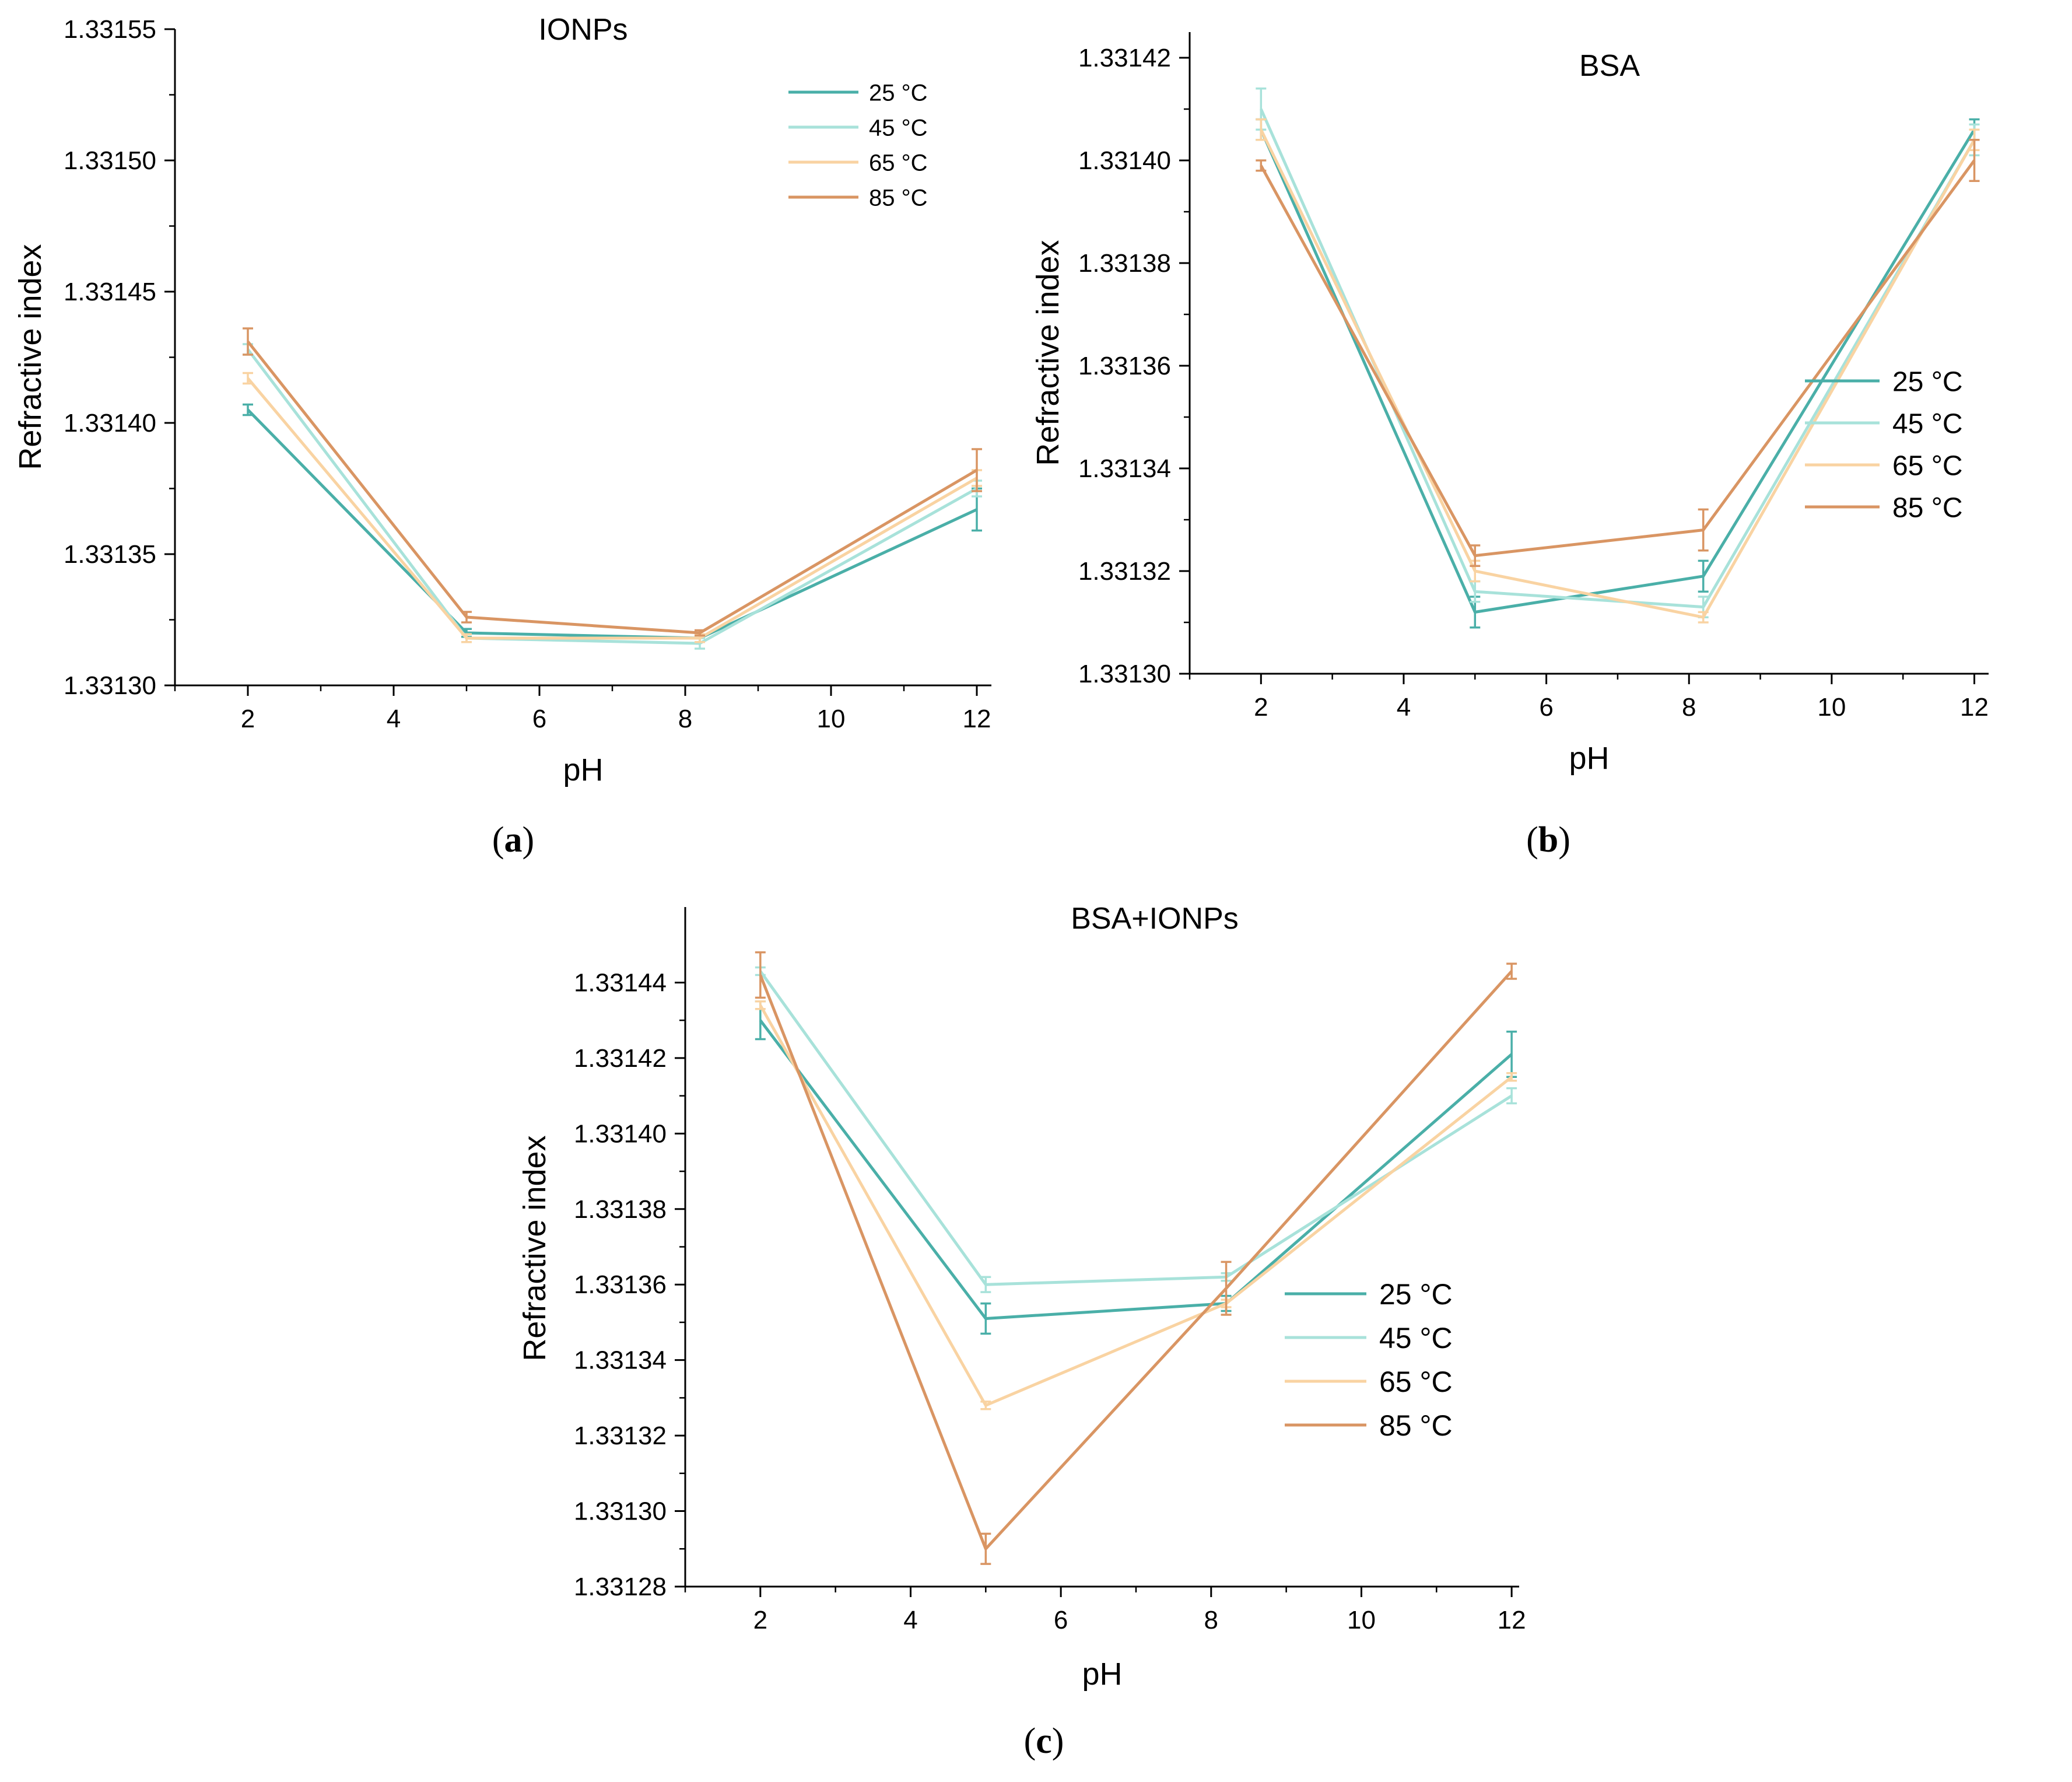 The image size is (2072, 1782). What do you see at coordinates (1589, 759) in the screenshot?
I see `chart-b-x-axis-title: pH` at bounding box center [1589, 759].